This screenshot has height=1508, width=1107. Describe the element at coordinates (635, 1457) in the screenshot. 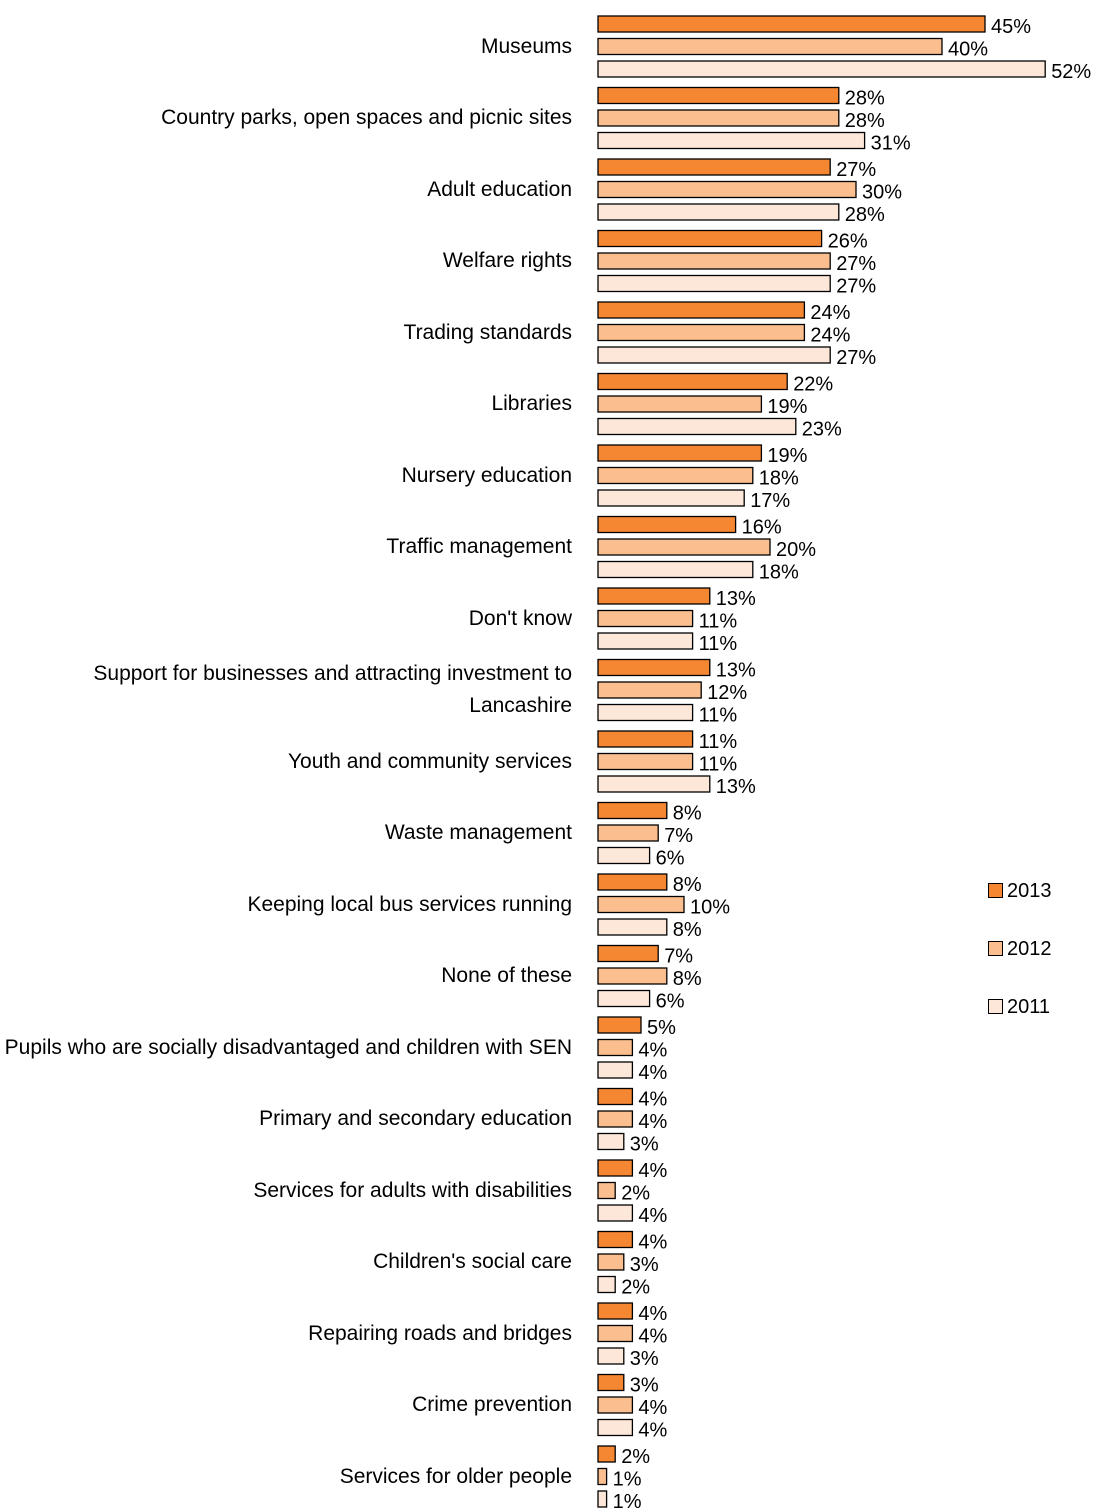

I see `data-label-2013-20: 2%` at that location.